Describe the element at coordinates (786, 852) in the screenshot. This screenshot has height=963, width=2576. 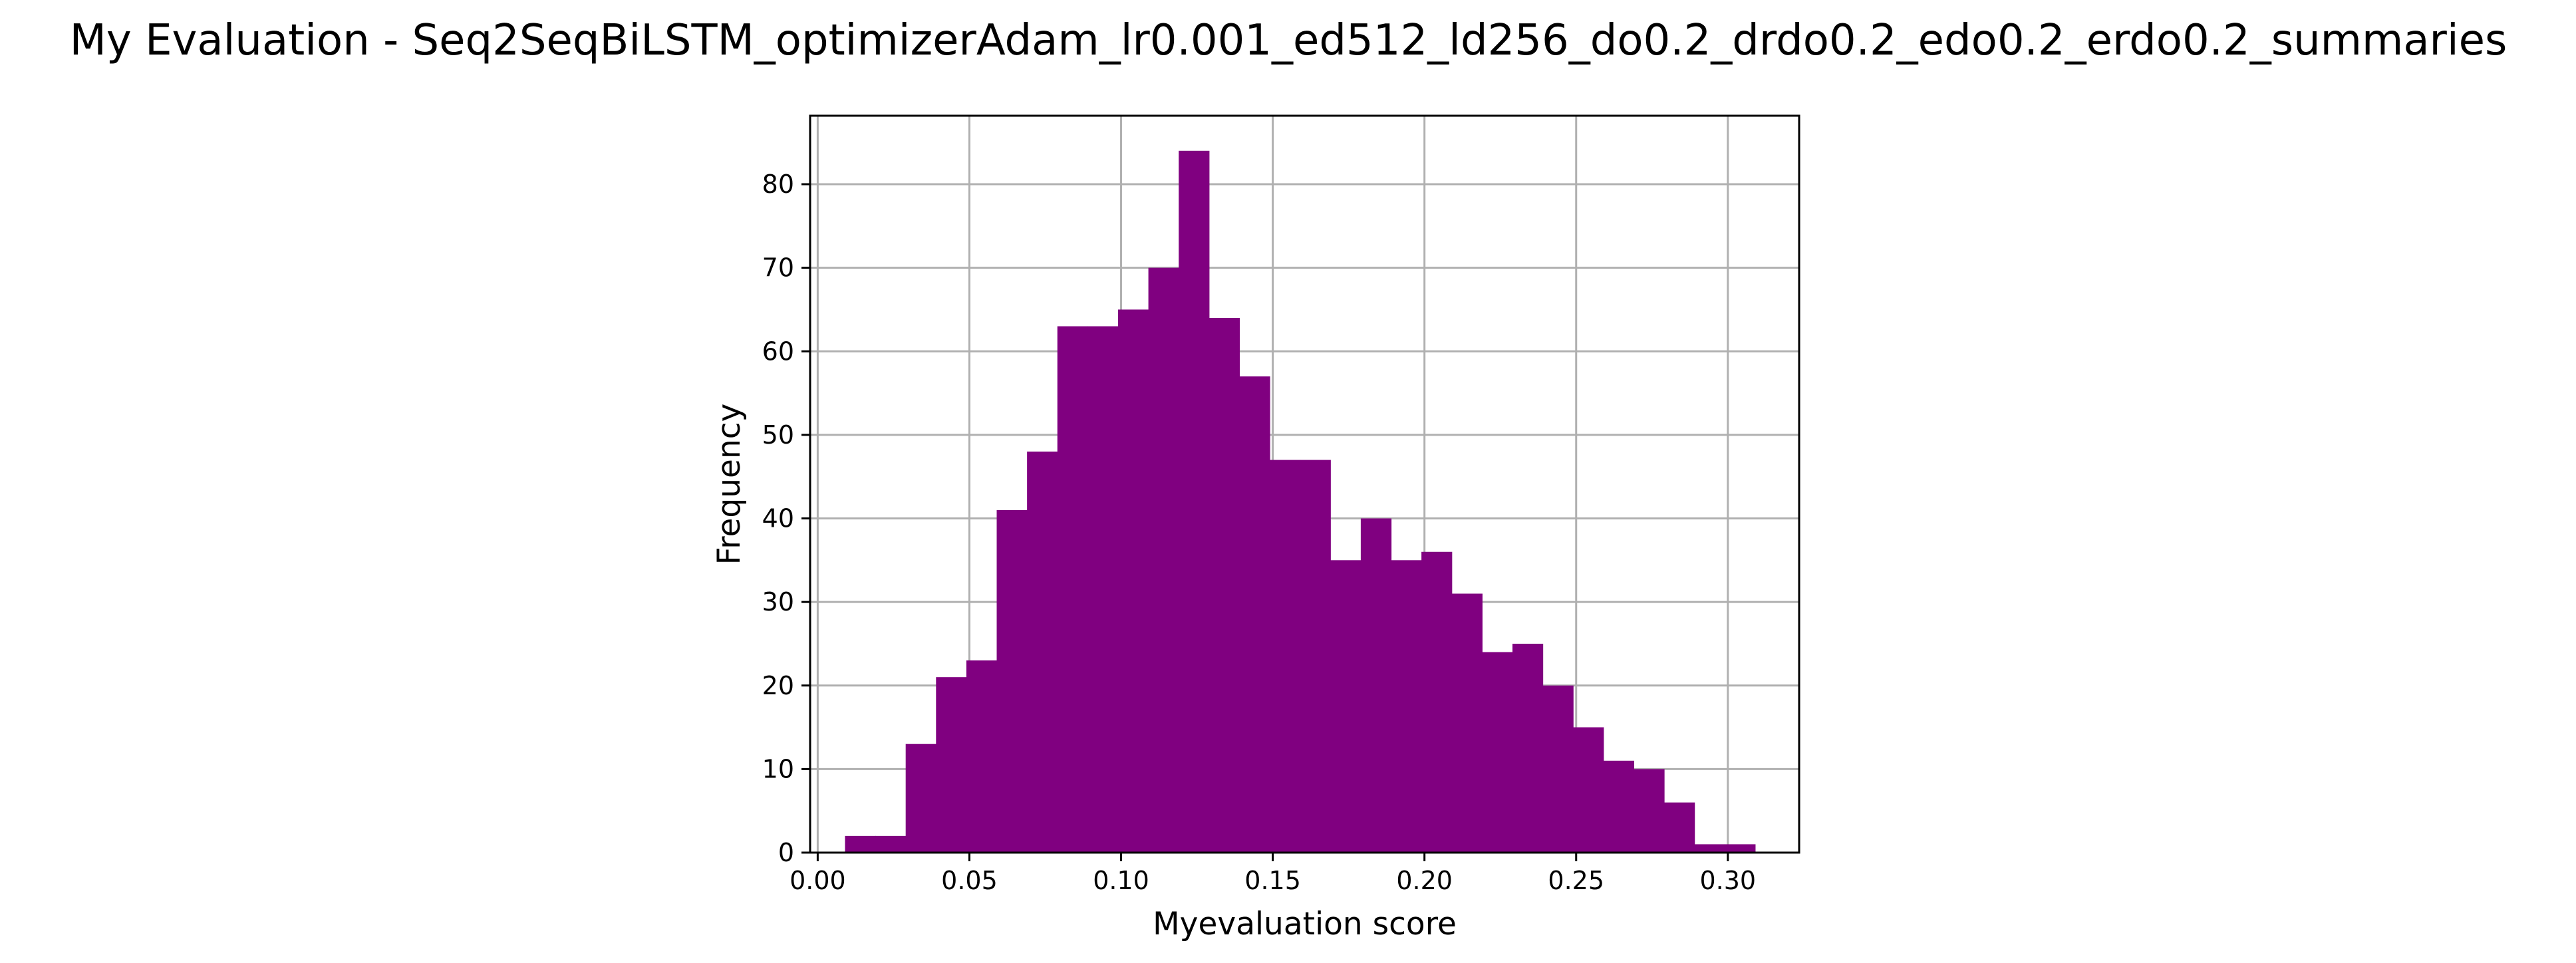
I see `y-tick-label: 0` at that location.